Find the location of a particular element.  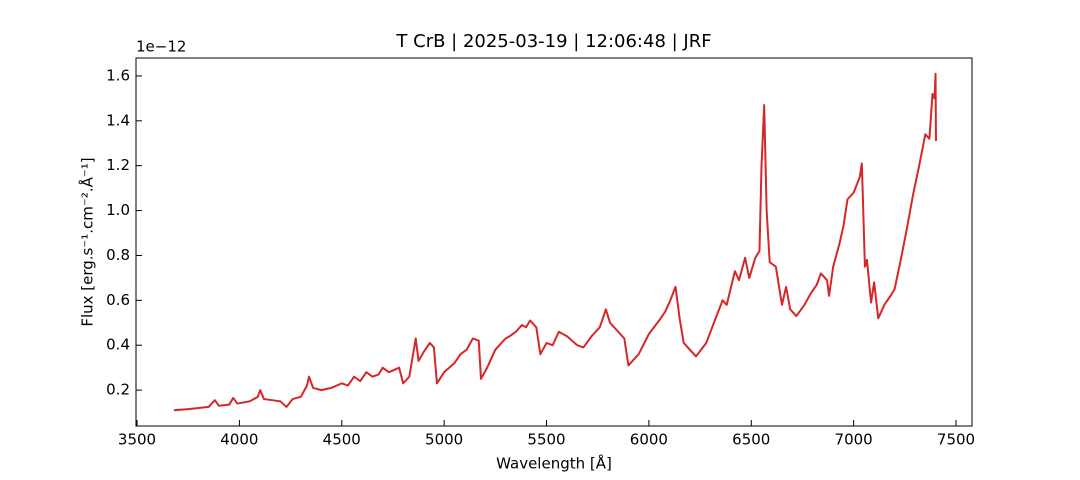

y-tick-label: 0.2 is located at coordinates (118, 390).